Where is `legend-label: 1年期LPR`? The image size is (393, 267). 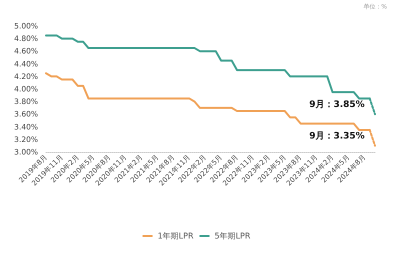 legend-label: 1年期LPR is located at coordinates (176, 236).